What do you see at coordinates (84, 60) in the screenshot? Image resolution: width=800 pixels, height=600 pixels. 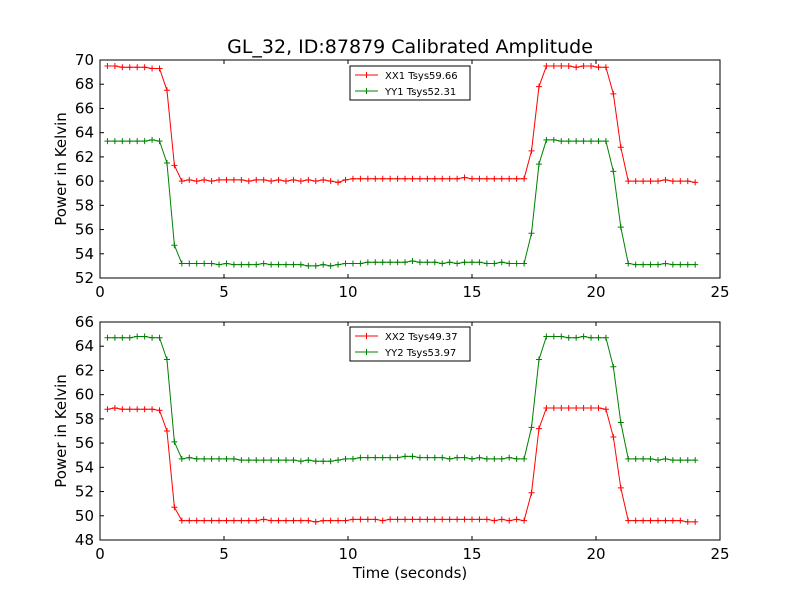 I see `y-tick-label: 70` at bounding box center [84, 60].